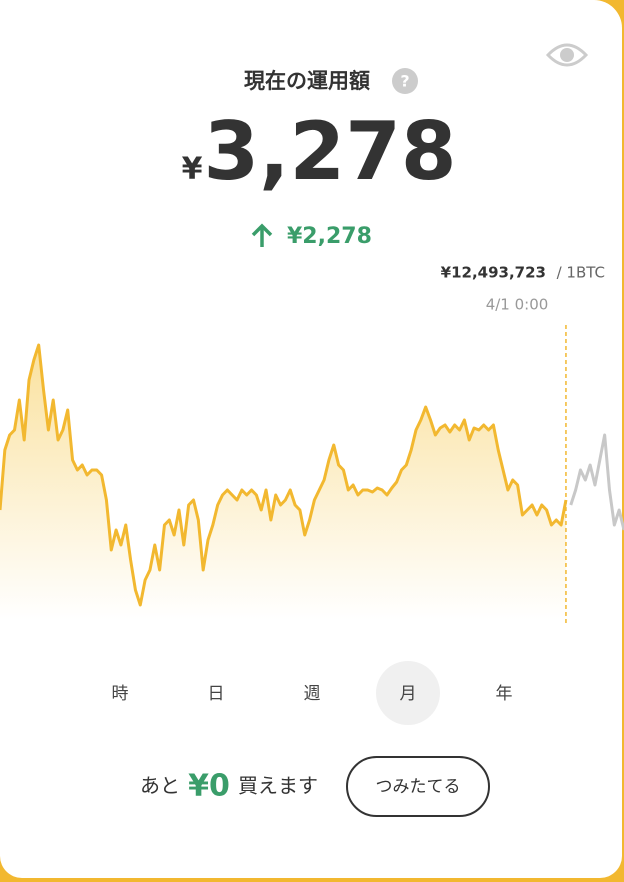  Describe the element at coordinates (192, 169) in the screenshot. I see `currency: ¥` at that location.